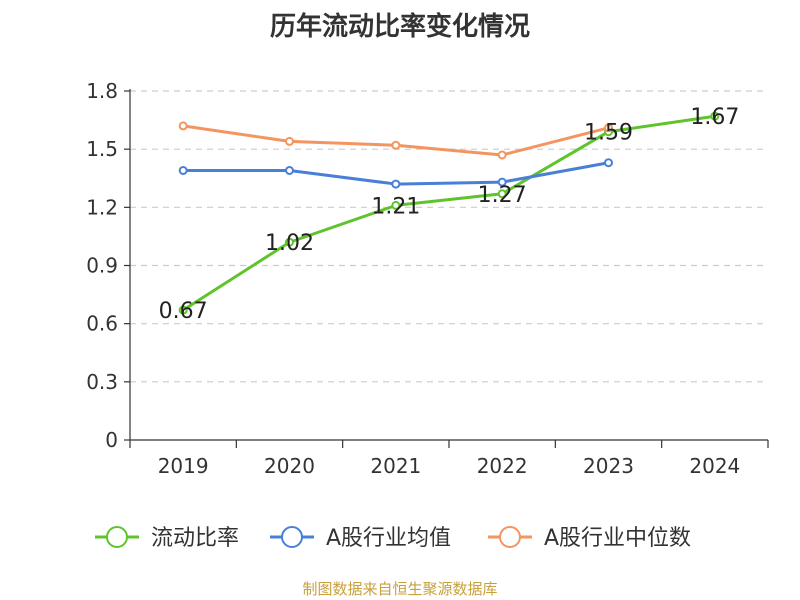 The height and width of the screenshot is (600, 800). Describe the element at coordinates (102, 266) in the screenshot. I see `y-tick-label: 0.9` at that location.